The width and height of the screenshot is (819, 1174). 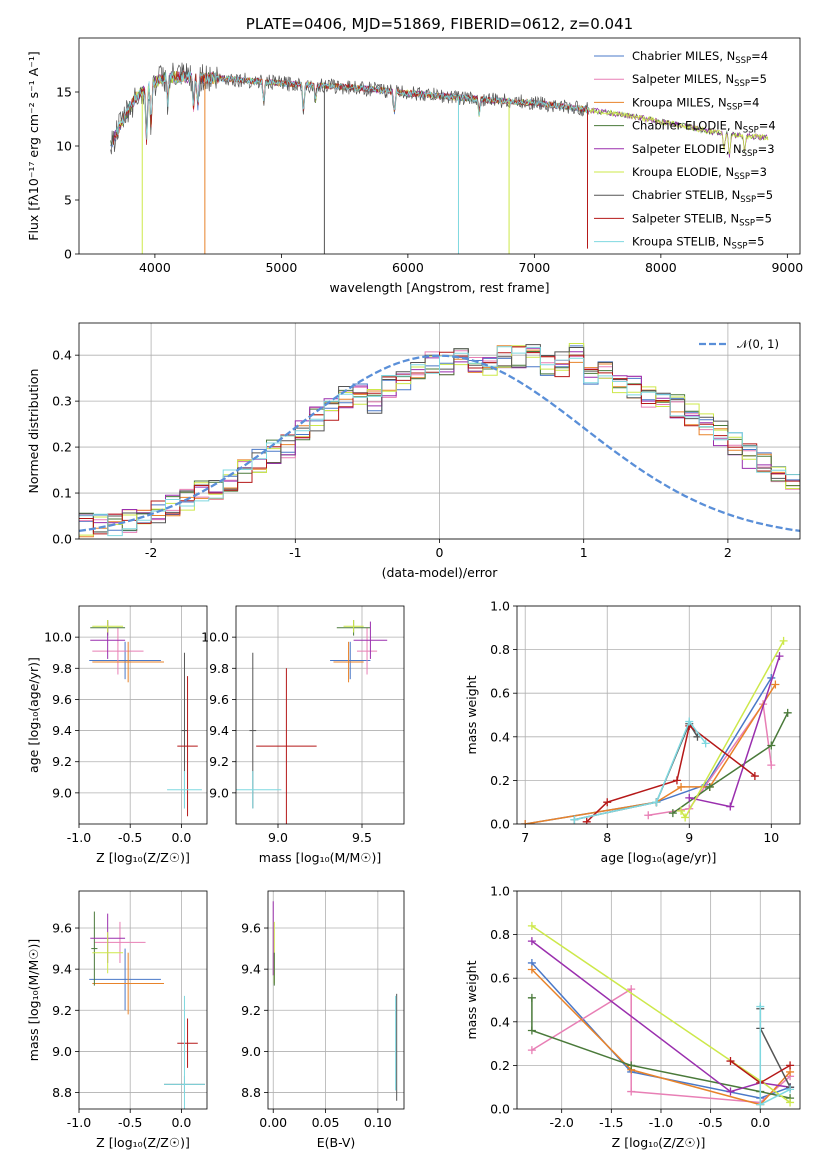 What do you see at coordinates (561, 1122) in the screenshot?
I see `x-tick-label: -2.0` at bounding box center [561, 1122].